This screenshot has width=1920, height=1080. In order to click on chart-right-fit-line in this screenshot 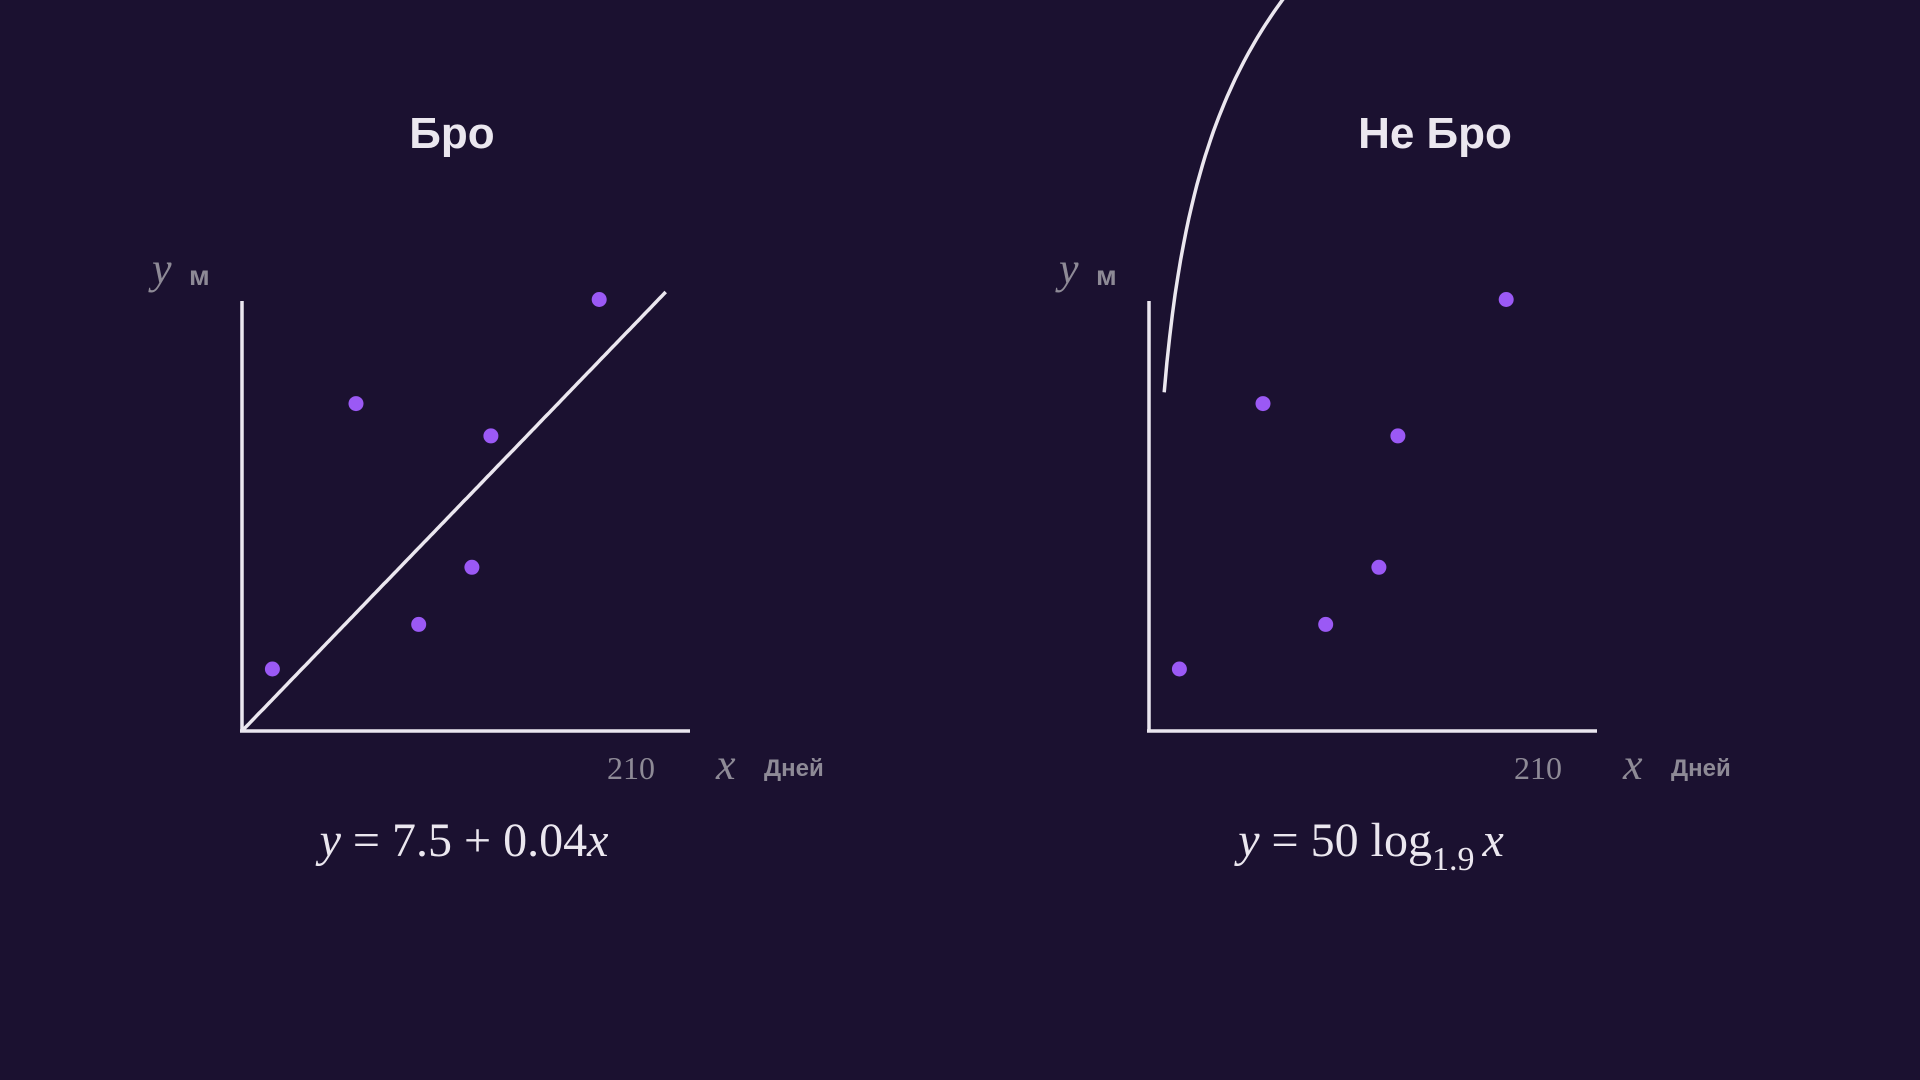, I will do `click(1223, 196)`.